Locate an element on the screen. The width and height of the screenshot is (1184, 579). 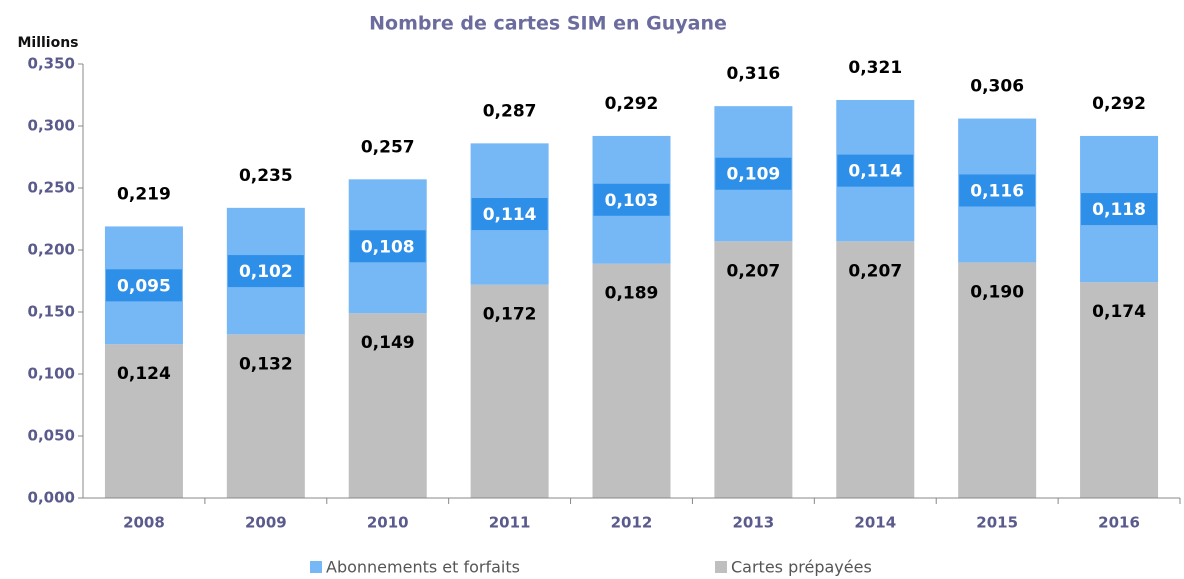
x-tick-label: 2009 is located at coordinates (266, 523).